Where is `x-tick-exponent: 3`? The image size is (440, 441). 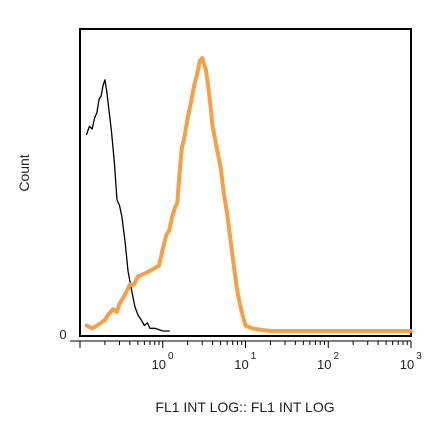 x-tick-exponent: 3 is located at coordinates (419, 356).